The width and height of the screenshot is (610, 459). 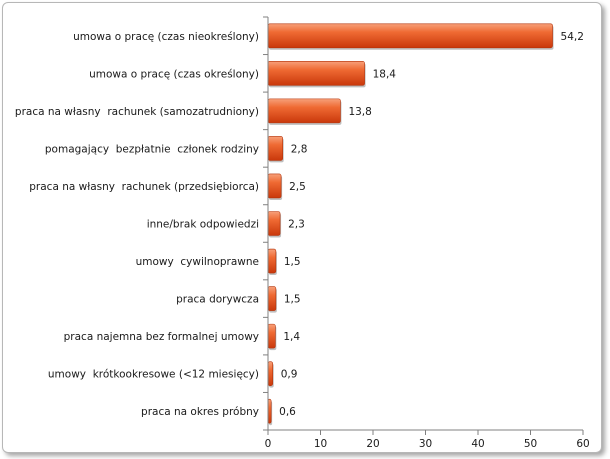 What do you see at coordinates (359, 112) in the screenshot?
I see `data-label: 13,8` at bounding box center [359, 112].